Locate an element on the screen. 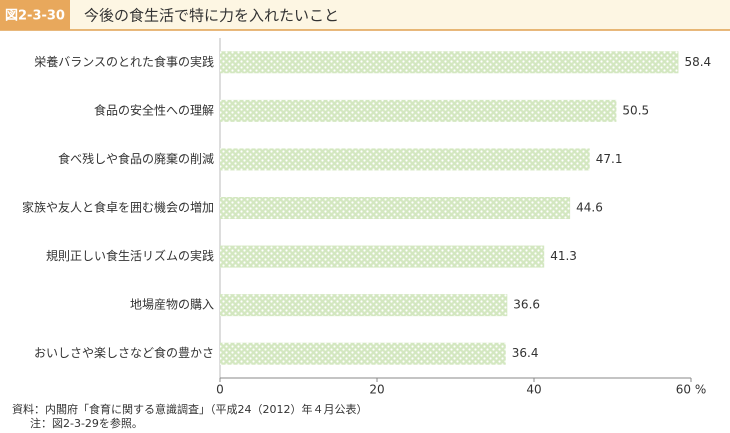 The width and height of the screenshot is (730, 433). value-label: 36.6 is located at coordinates (526, 305).